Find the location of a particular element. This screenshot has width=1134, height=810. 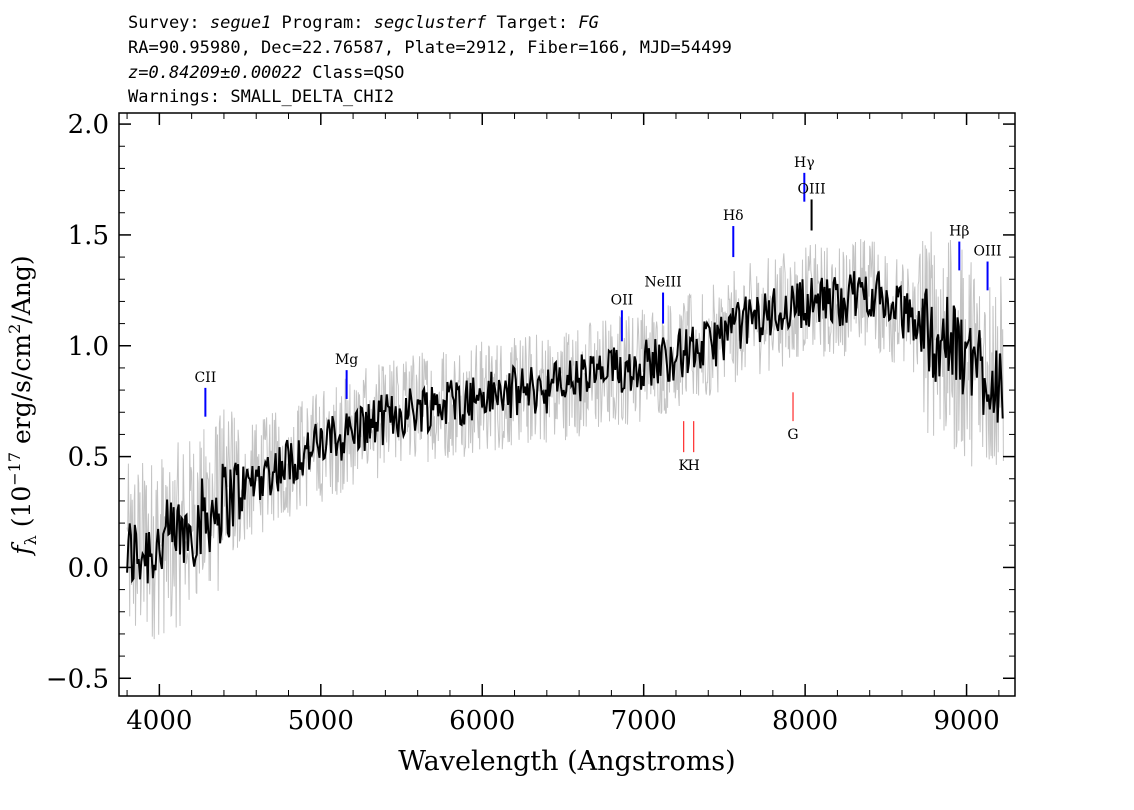

class-value: Class=QSO is located at coordinates (353, 73).